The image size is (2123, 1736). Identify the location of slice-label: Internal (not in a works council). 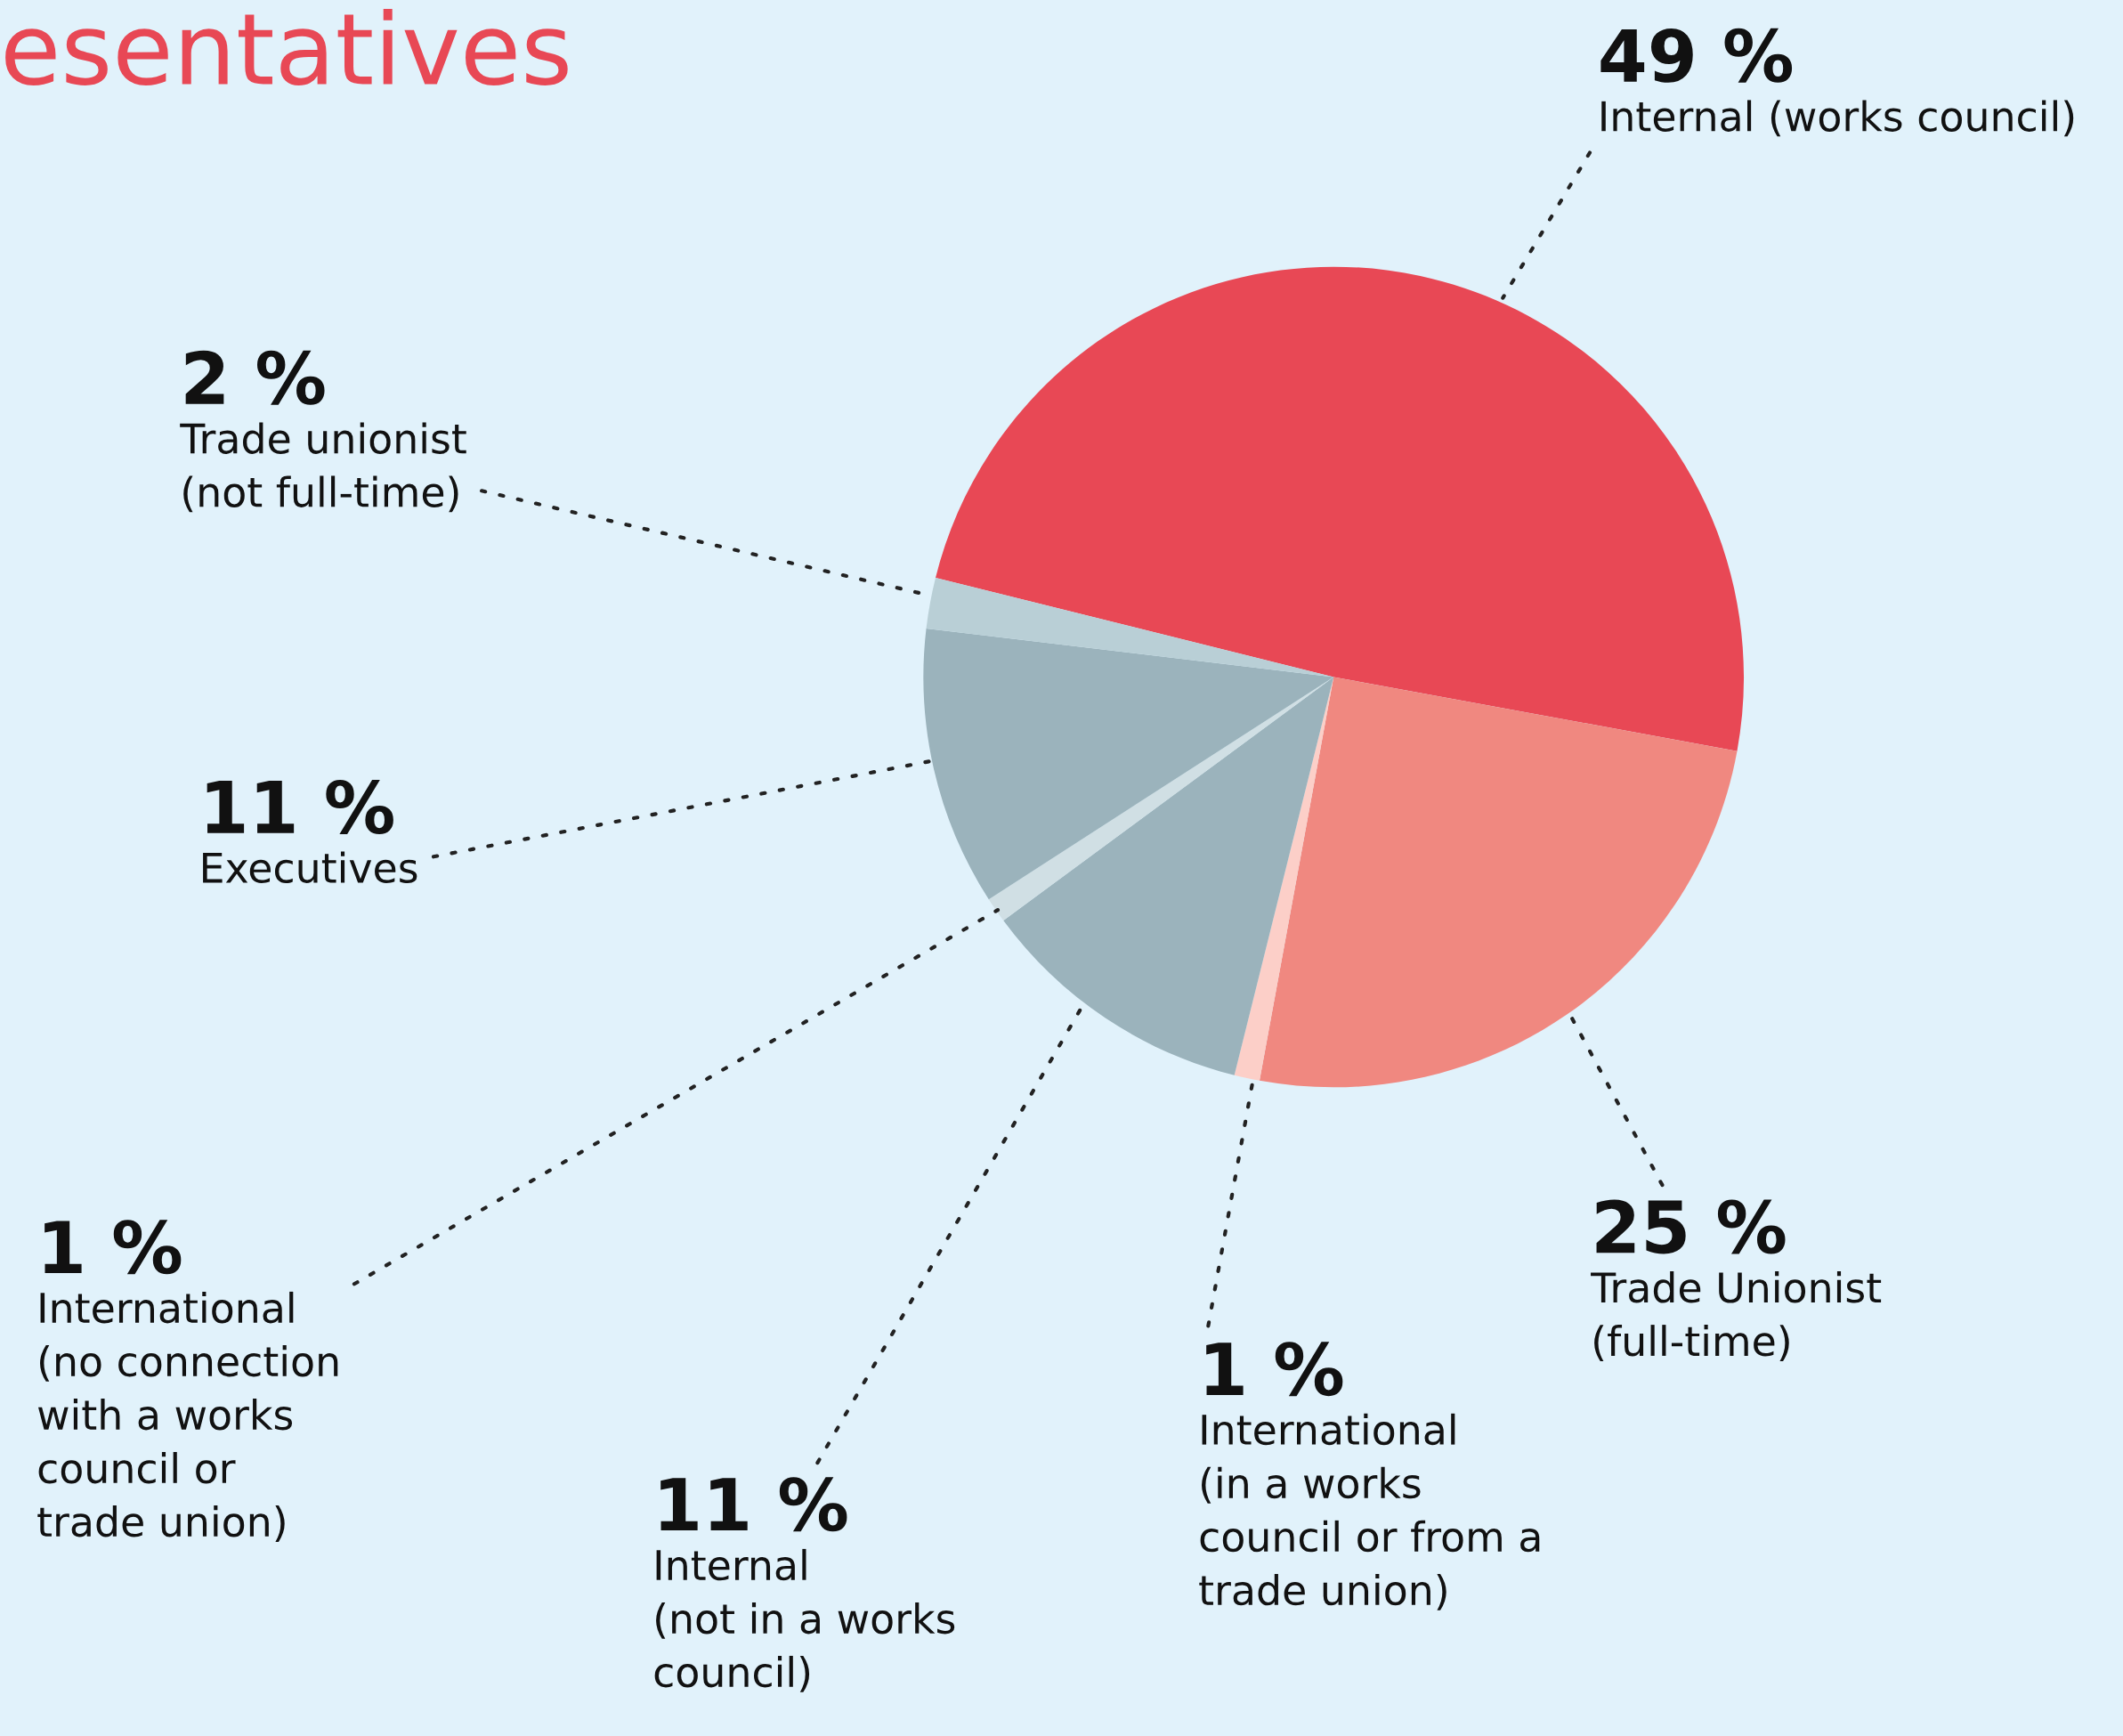
(804, 1620).